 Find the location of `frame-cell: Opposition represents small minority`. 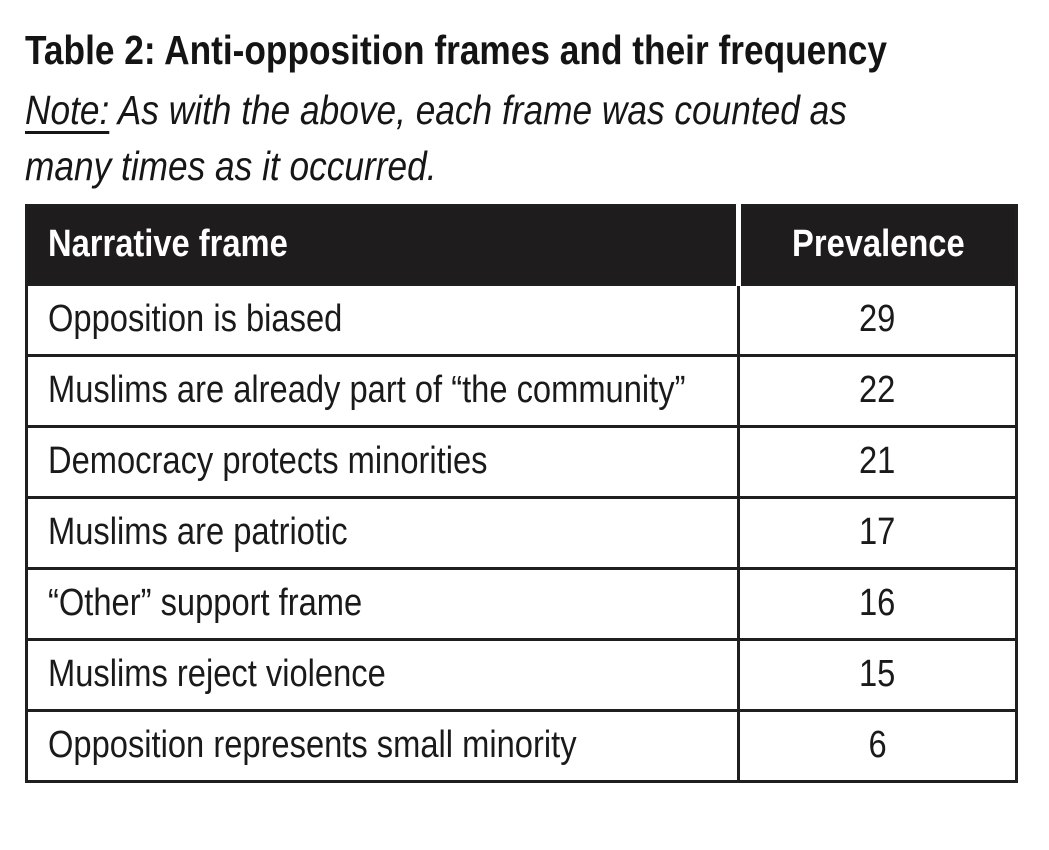

frame-cell: Opposition represents small minority is located at coordinates (382, 746).